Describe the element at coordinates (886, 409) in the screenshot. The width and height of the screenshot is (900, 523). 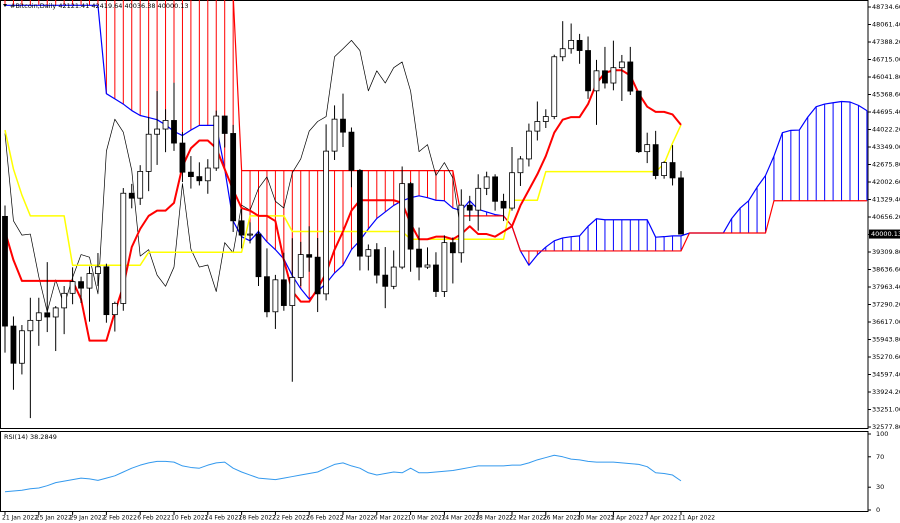
I see `y-tick-label: 33251.00` at that location.